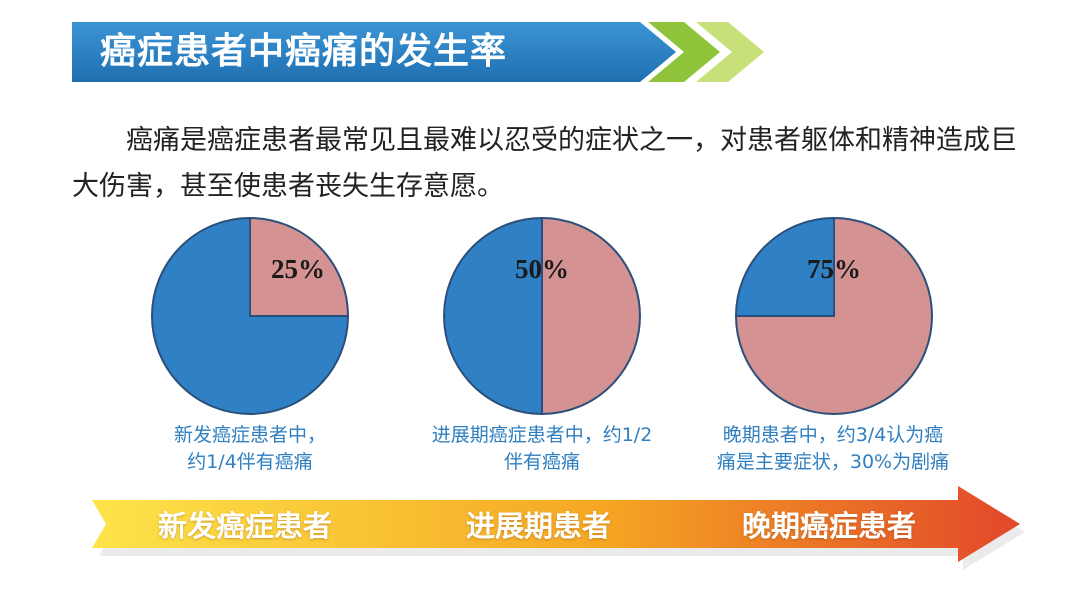 Image resolution: width=1080 pixels, height=615 pixels. I want to click on title-bar-shape, so click(374, 52).